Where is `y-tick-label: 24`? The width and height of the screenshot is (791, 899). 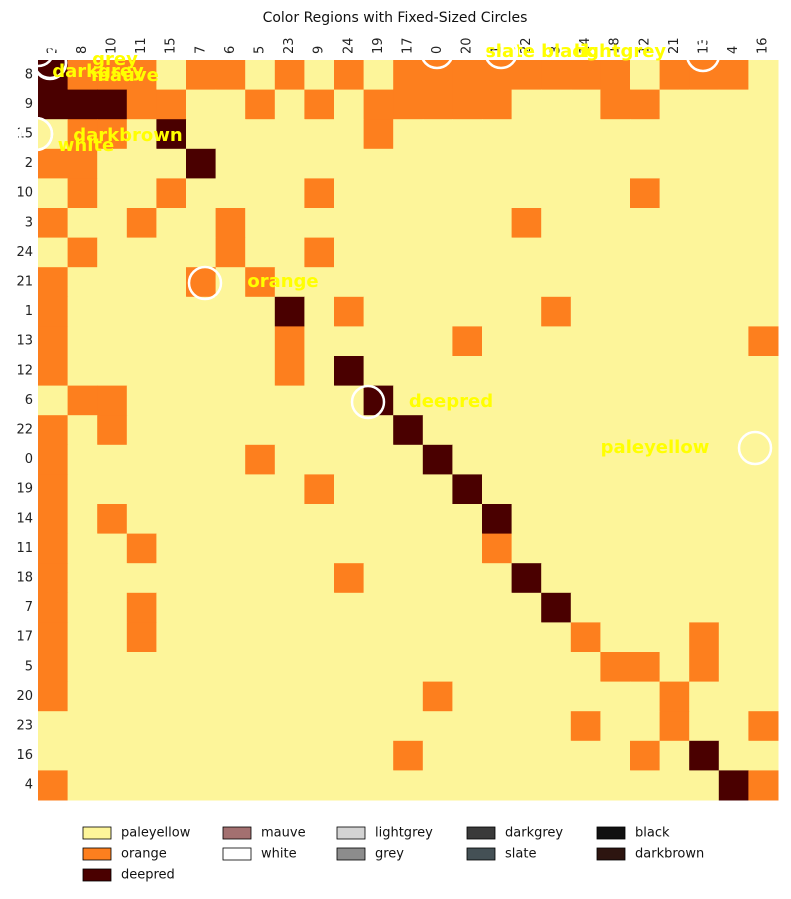 y-tick-label: 24 is located at coordinates (24, 252).